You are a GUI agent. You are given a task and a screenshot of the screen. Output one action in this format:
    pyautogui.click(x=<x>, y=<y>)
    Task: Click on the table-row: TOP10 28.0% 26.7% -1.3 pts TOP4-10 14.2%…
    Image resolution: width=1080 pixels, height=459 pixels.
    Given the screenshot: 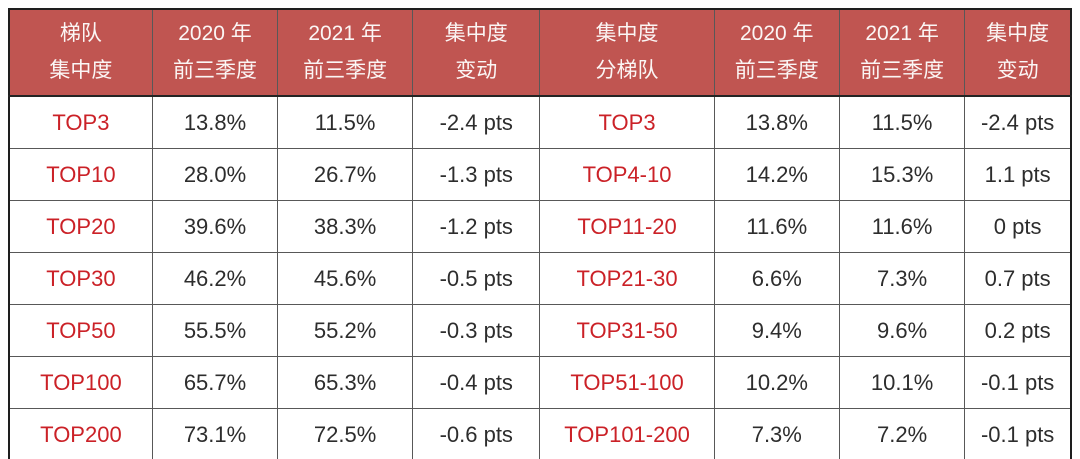 What is the action you would take?
    pyautogui.click(x=540, y=174)
    